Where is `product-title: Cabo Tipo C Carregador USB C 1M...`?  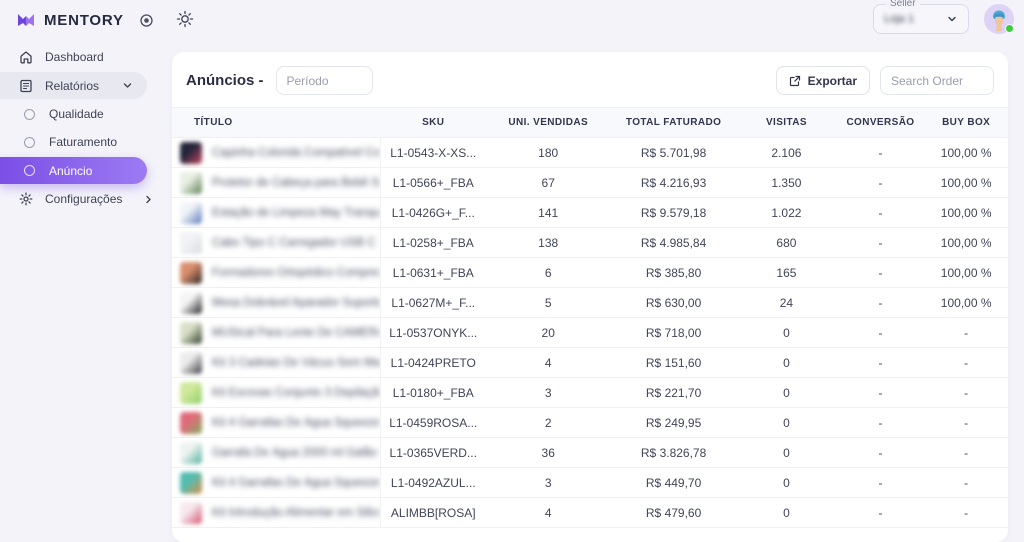
product-title: Cabo Tipo C Carregador USB C 1M... is located at coordinates (296, 242).